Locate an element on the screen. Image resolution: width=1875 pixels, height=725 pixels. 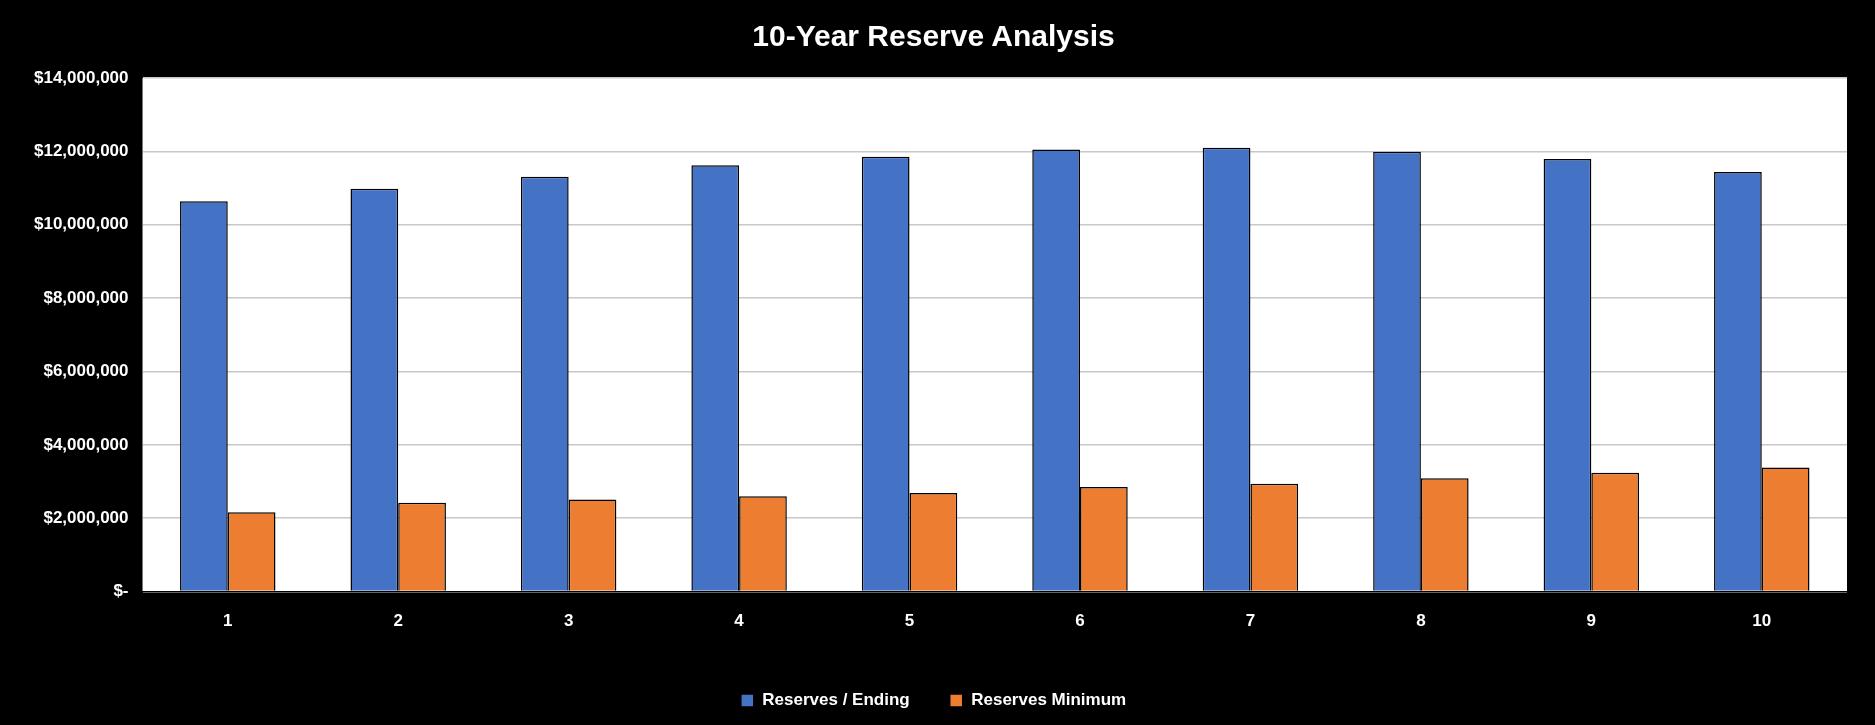
y-tick-label: $8,000,000 is located at coordinates (86, 297).